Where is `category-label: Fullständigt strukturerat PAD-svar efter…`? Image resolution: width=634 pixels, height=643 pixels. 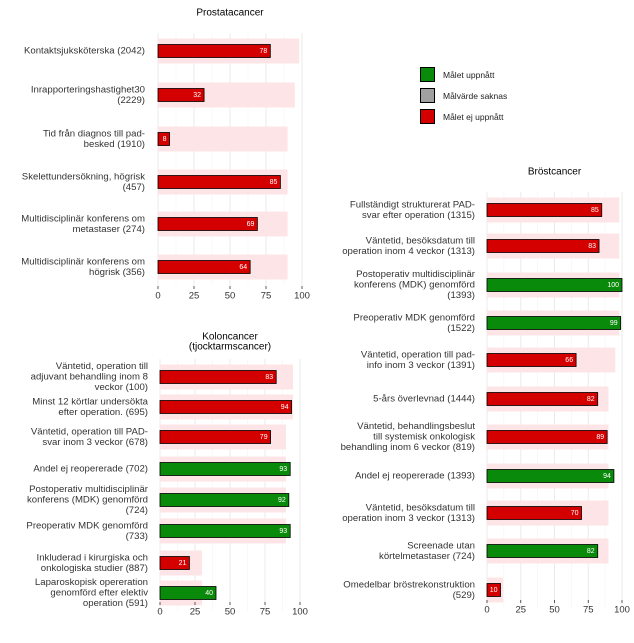 category-label: Fullständigt strukturerat PAD-svar efter… is located at coordinates (412, 210).